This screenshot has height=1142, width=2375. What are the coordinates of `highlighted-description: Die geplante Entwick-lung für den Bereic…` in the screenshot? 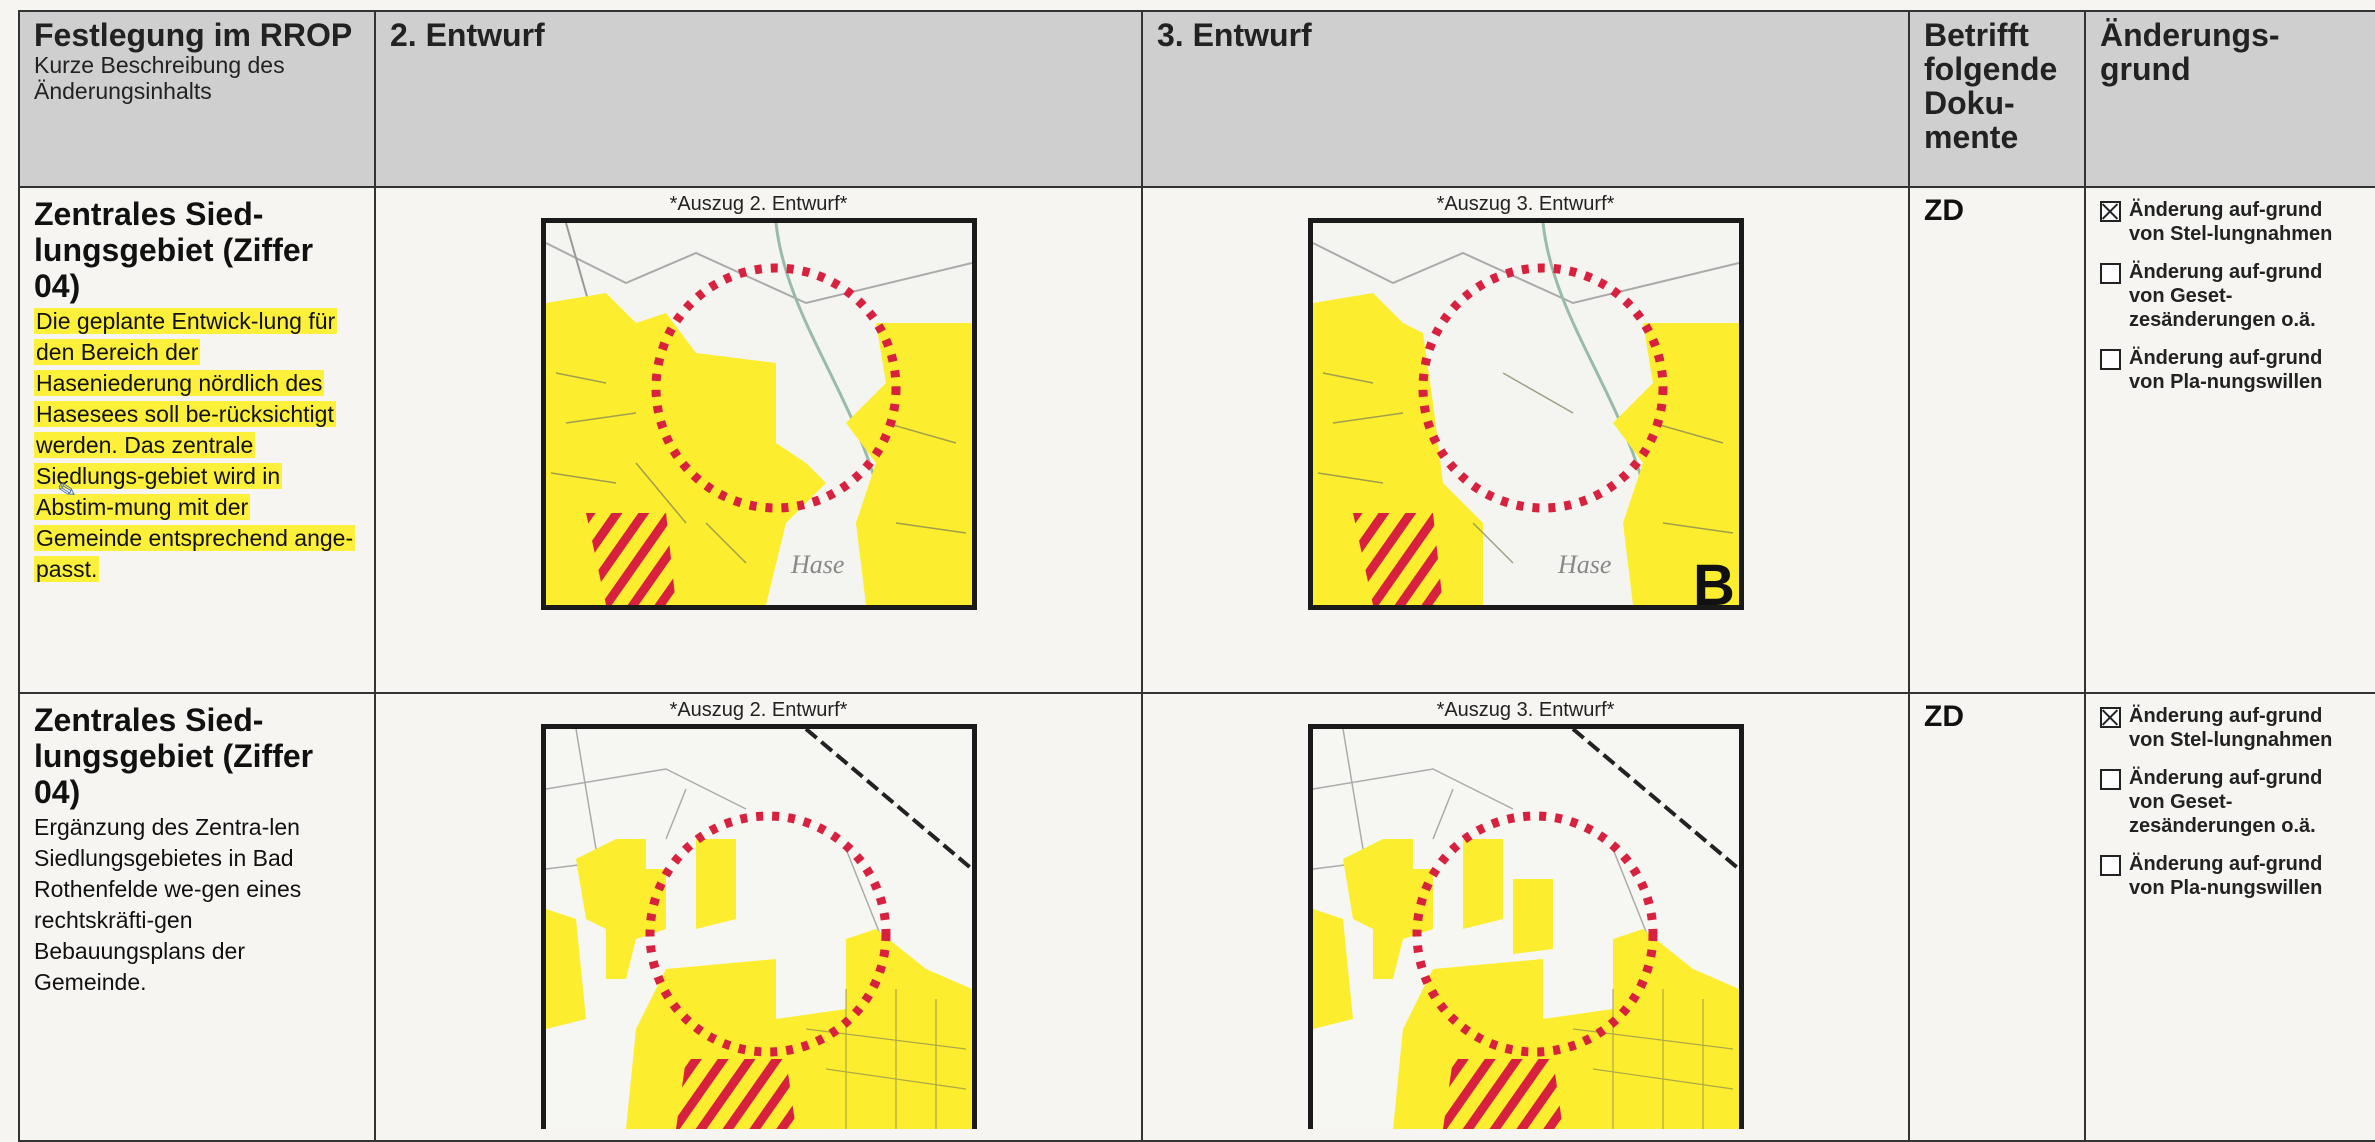 It's located at (195, 445).